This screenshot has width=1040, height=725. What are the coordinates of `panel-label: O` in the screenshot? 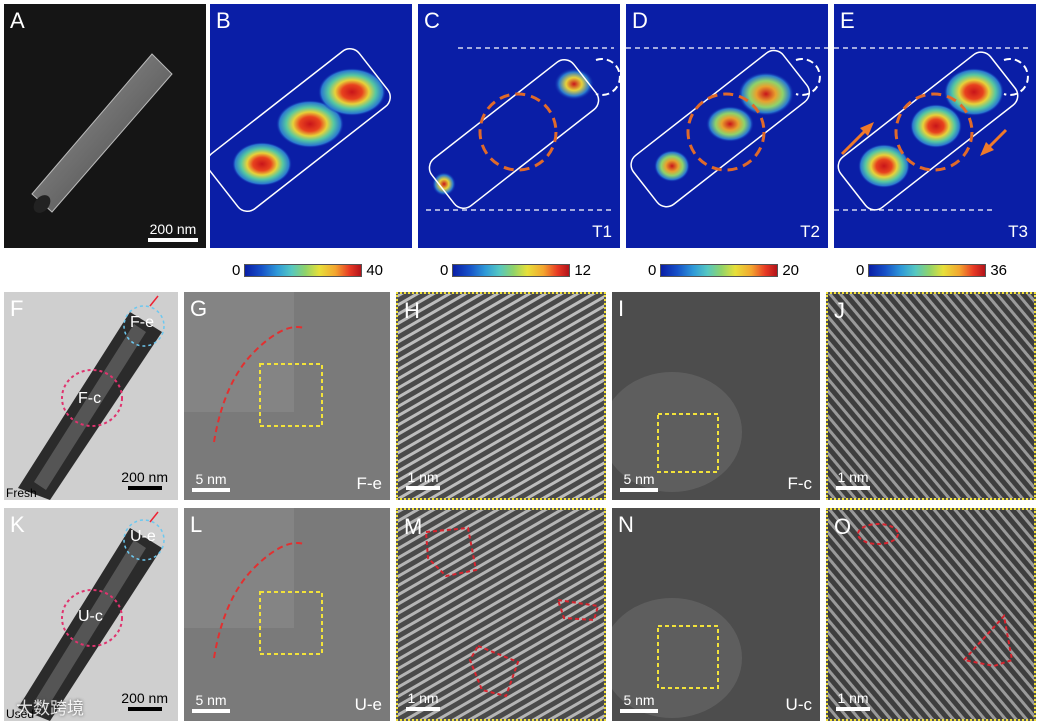 It's located at (843, 526).